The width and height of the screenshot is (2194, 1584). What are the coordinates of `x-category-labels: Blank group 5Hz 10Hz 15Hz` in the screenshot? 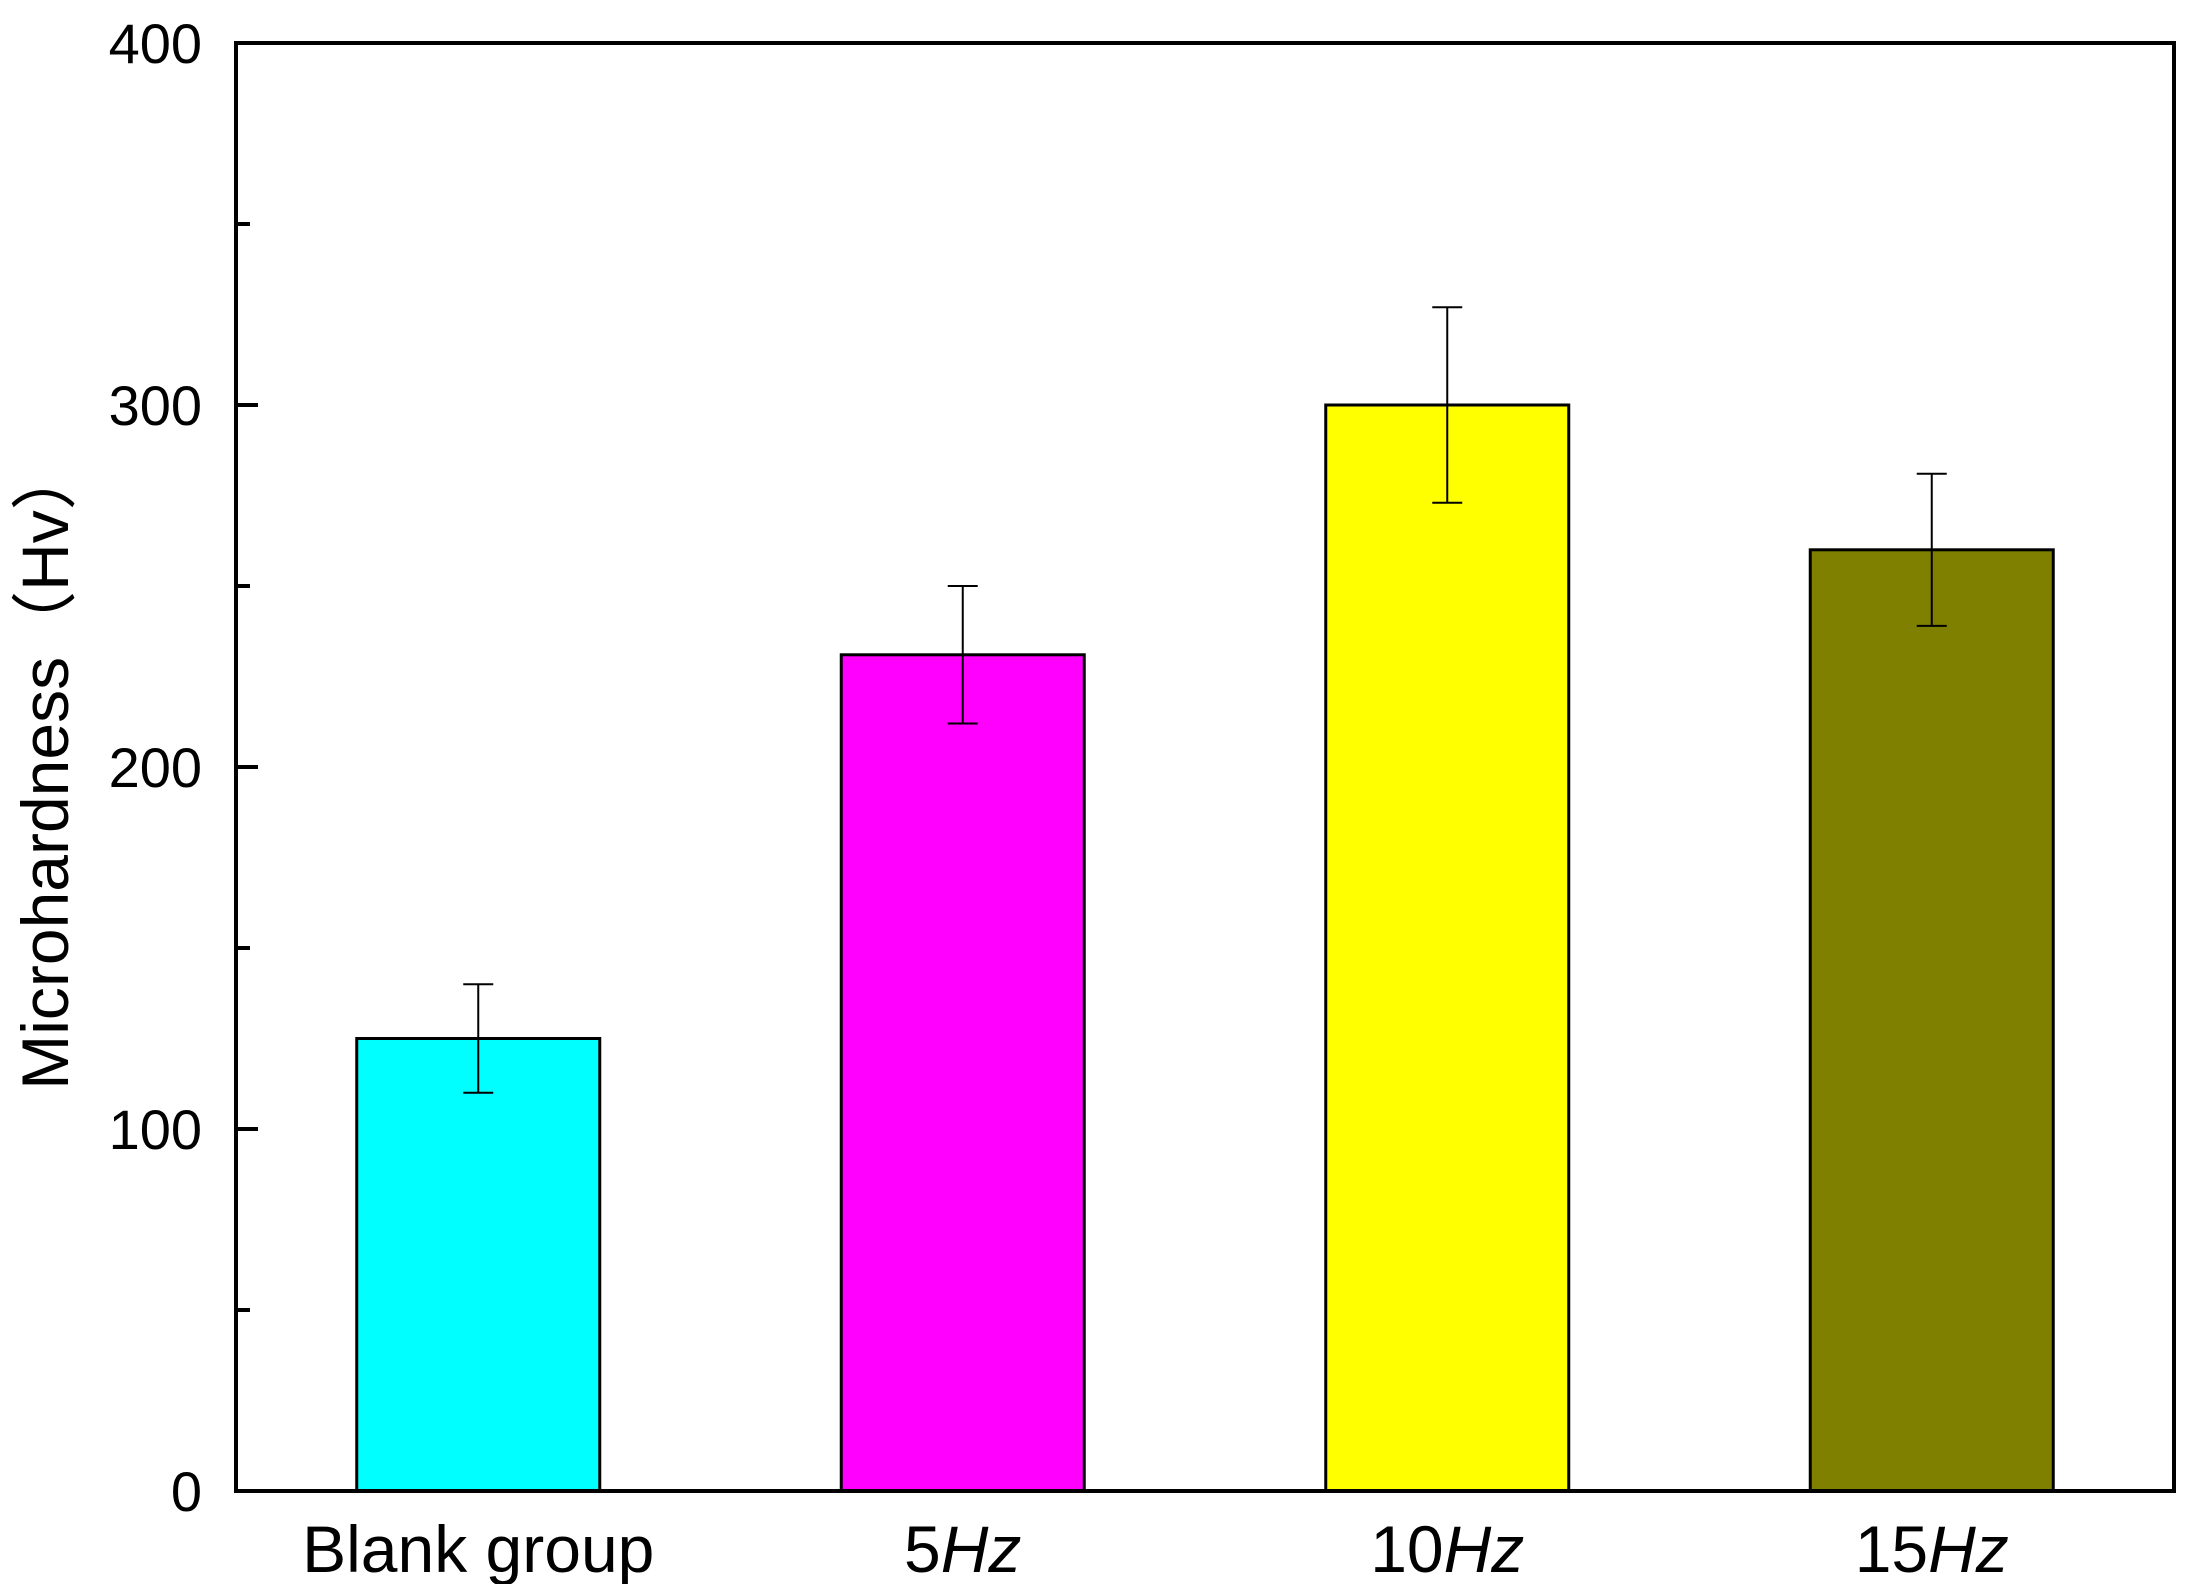 It's located at (1155, 1548).